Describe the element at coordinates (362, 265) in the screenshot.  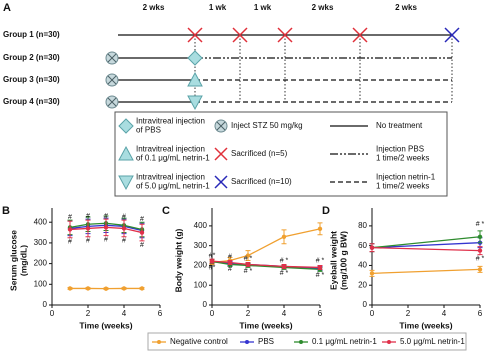
I see `y-tick-label: 40` at that location.